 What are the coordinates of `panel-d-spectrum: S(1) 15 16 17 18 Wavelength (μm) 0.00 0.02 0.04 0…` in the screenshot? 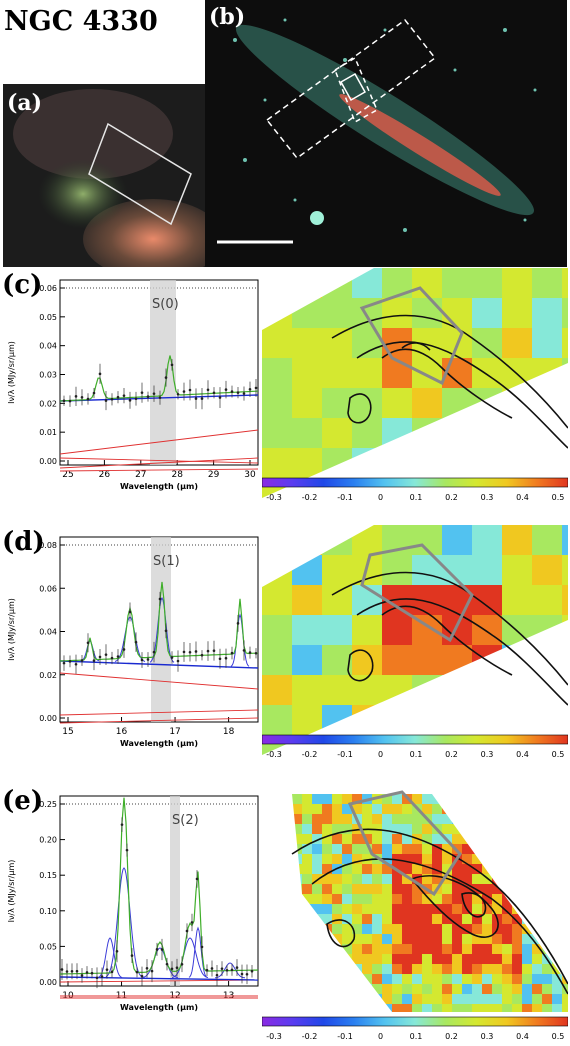 It's located at (131, 642).